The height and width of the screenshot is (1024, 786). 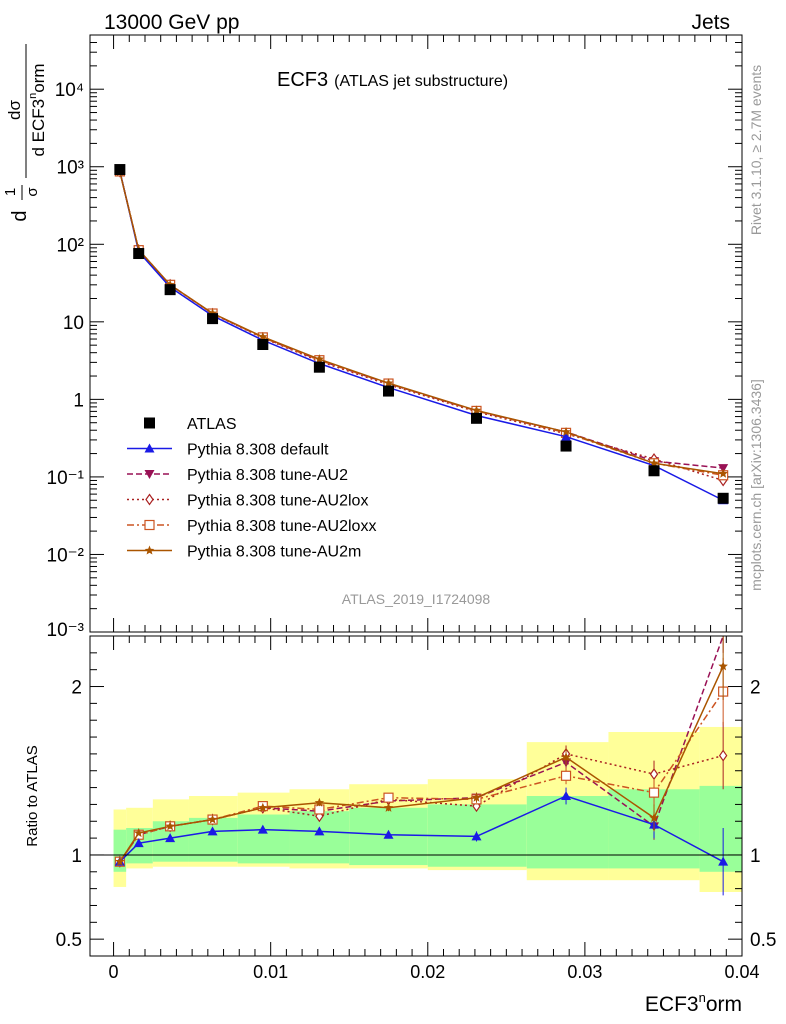 What do you see at coordinates (710, 22) in the screenshot?
I see `header-right: Jets` at bounding box center [710, 22].